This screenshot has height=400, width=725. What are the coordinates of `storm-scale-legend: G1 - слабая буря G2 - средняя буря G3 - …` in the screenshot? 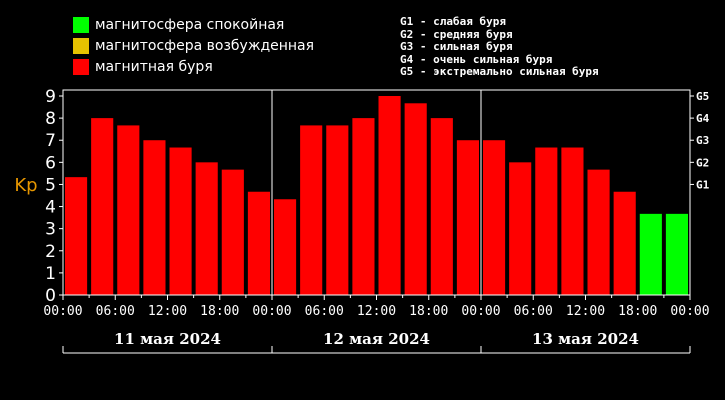 It's located at (499, 47).